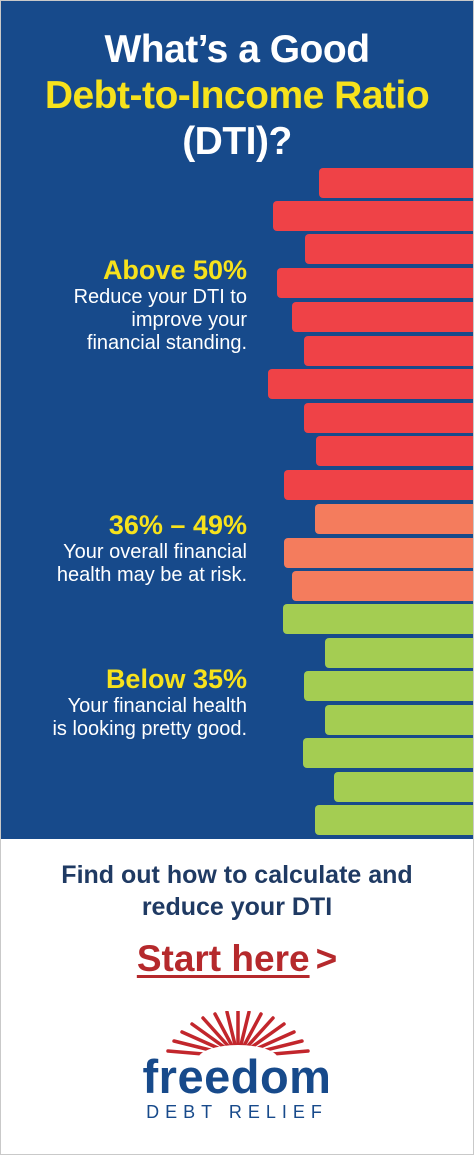 This screenshot has height=1155, width=474. I want to click on tier-range: Above 50%, so click(174, 270).